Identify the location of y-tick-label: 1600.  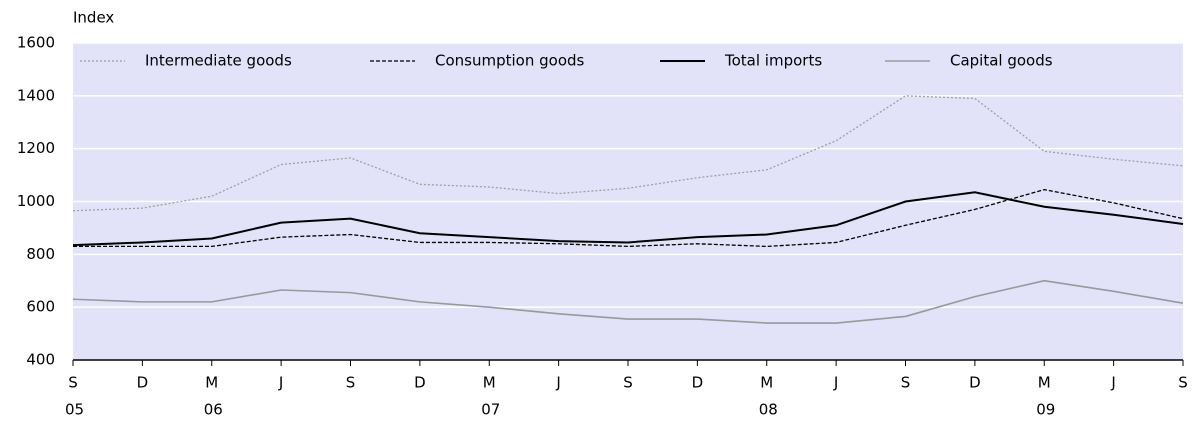
(36, 43).